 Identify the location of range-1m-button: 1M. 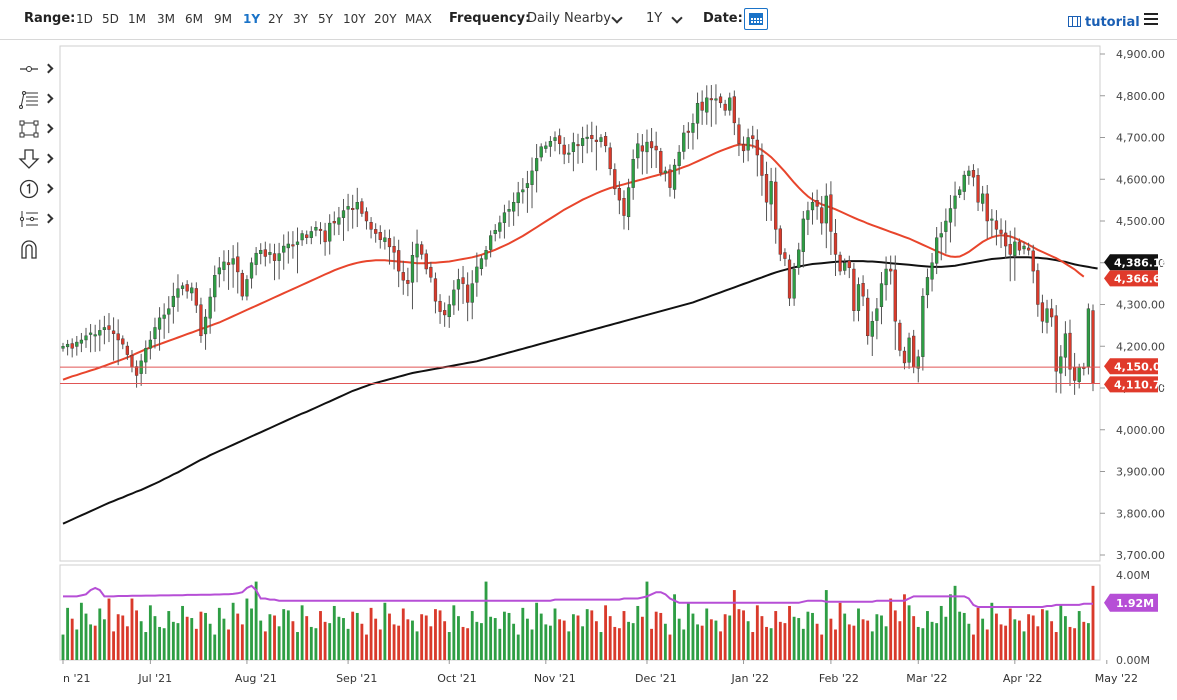
(137, 19).